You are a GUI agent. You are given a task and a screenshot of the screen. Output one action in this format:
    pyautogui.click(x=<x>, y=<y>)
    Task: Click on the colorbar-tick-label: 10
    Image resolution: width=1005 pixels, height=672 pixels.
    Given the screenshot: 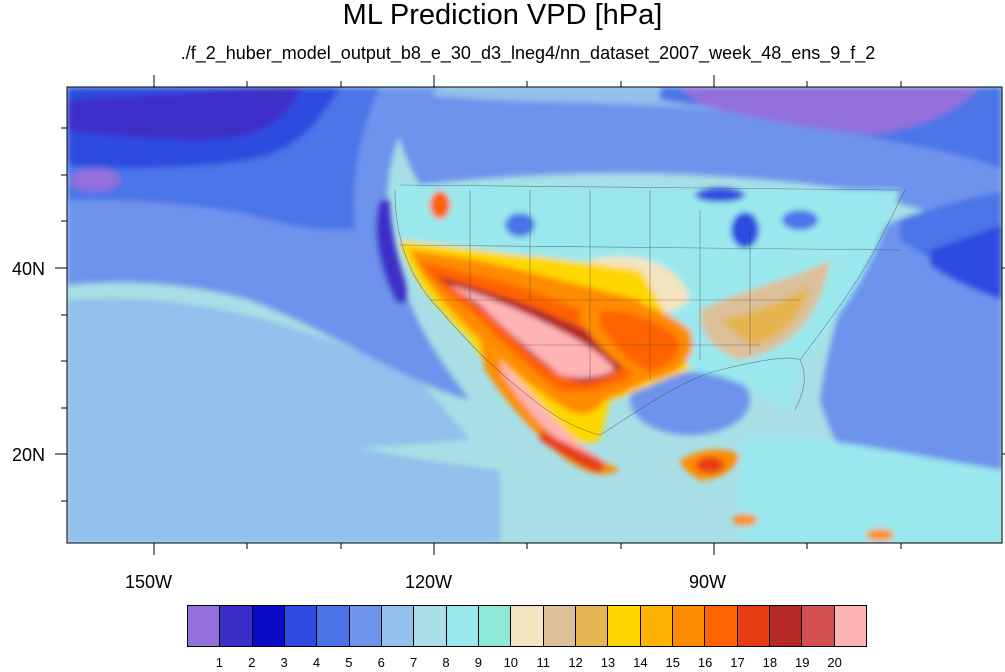 What is the action you would take?
    pyautogui.click(x=511, y=662)
    